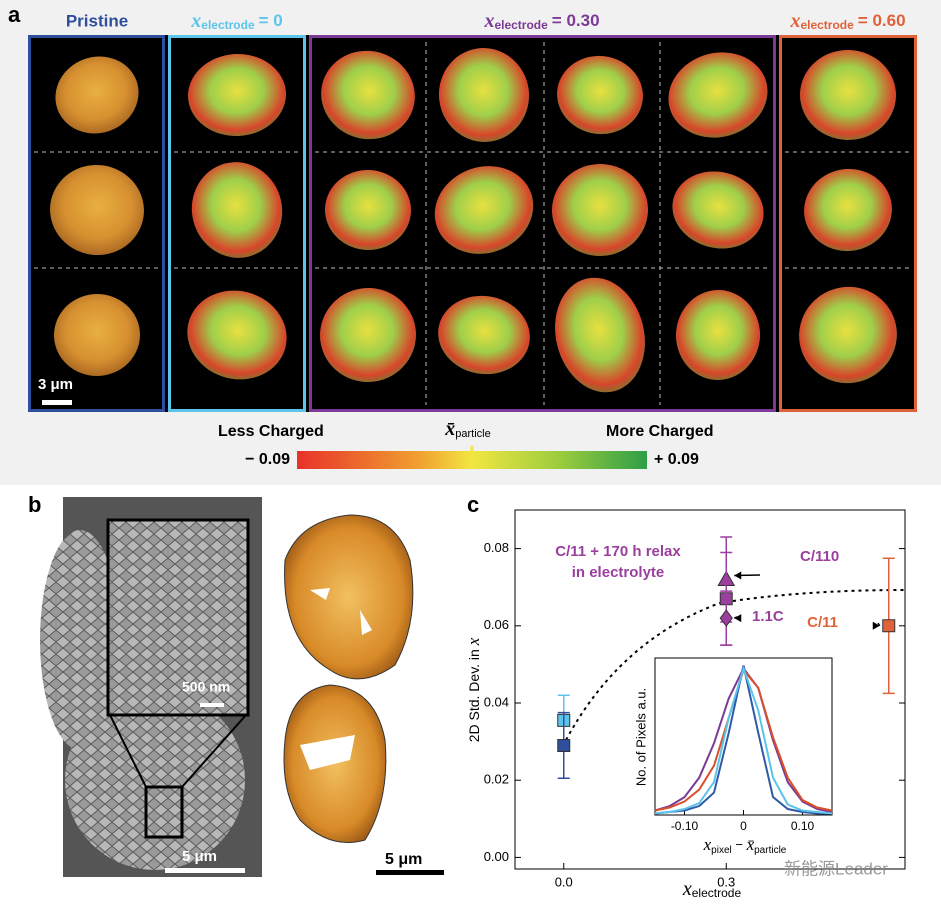  I want to click on y-tick-label: 0.00, so click(496, 856).